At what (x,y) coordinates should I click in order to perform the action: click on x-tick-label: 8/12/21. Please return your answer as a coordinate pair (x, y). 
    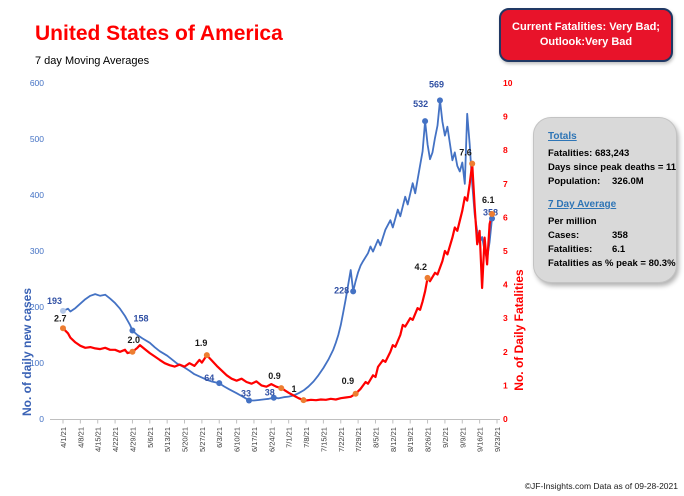
    Looking at the image, I should click on (393, 439).